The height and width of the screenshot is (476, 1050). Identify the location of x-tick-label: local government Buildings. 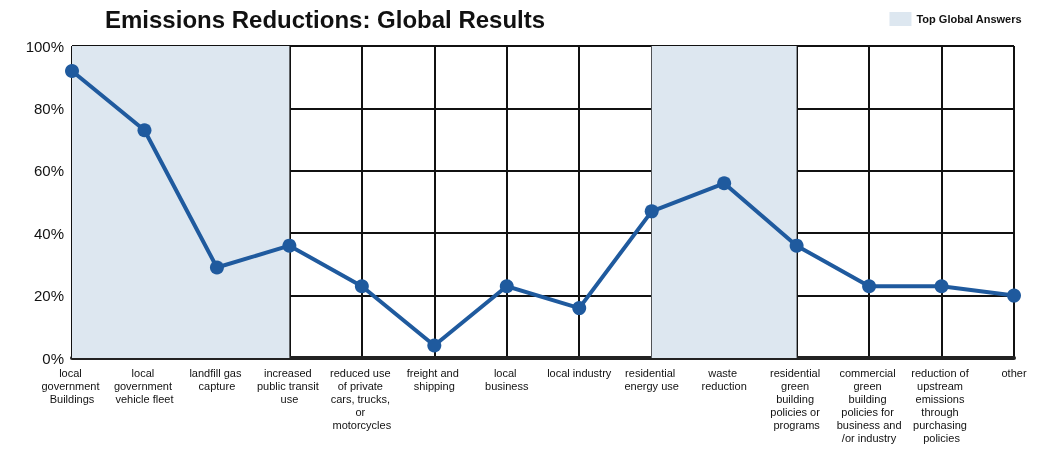
(72, 385).